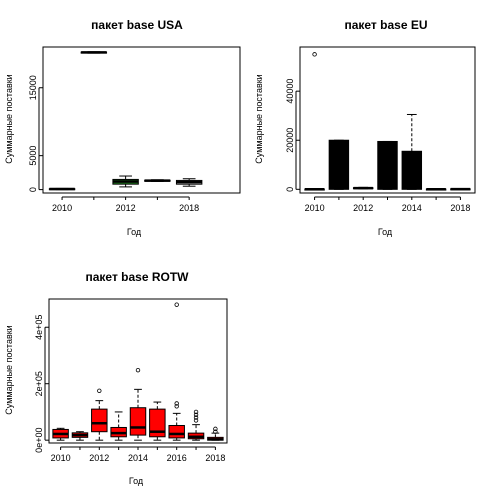  What do you see at coordinates (176, 371) in the screenshot?
I see `box-2016` at bounding box center [176, 371].